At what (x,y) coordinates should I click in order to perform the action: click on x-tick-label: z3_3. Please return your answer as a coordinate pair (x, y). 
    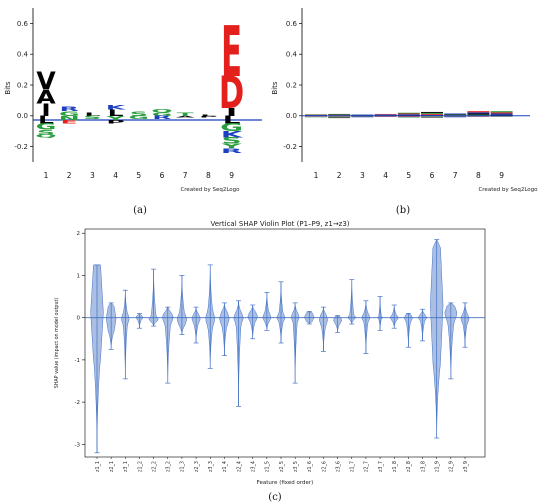
    Looking at the image, I should click on (211, 466).